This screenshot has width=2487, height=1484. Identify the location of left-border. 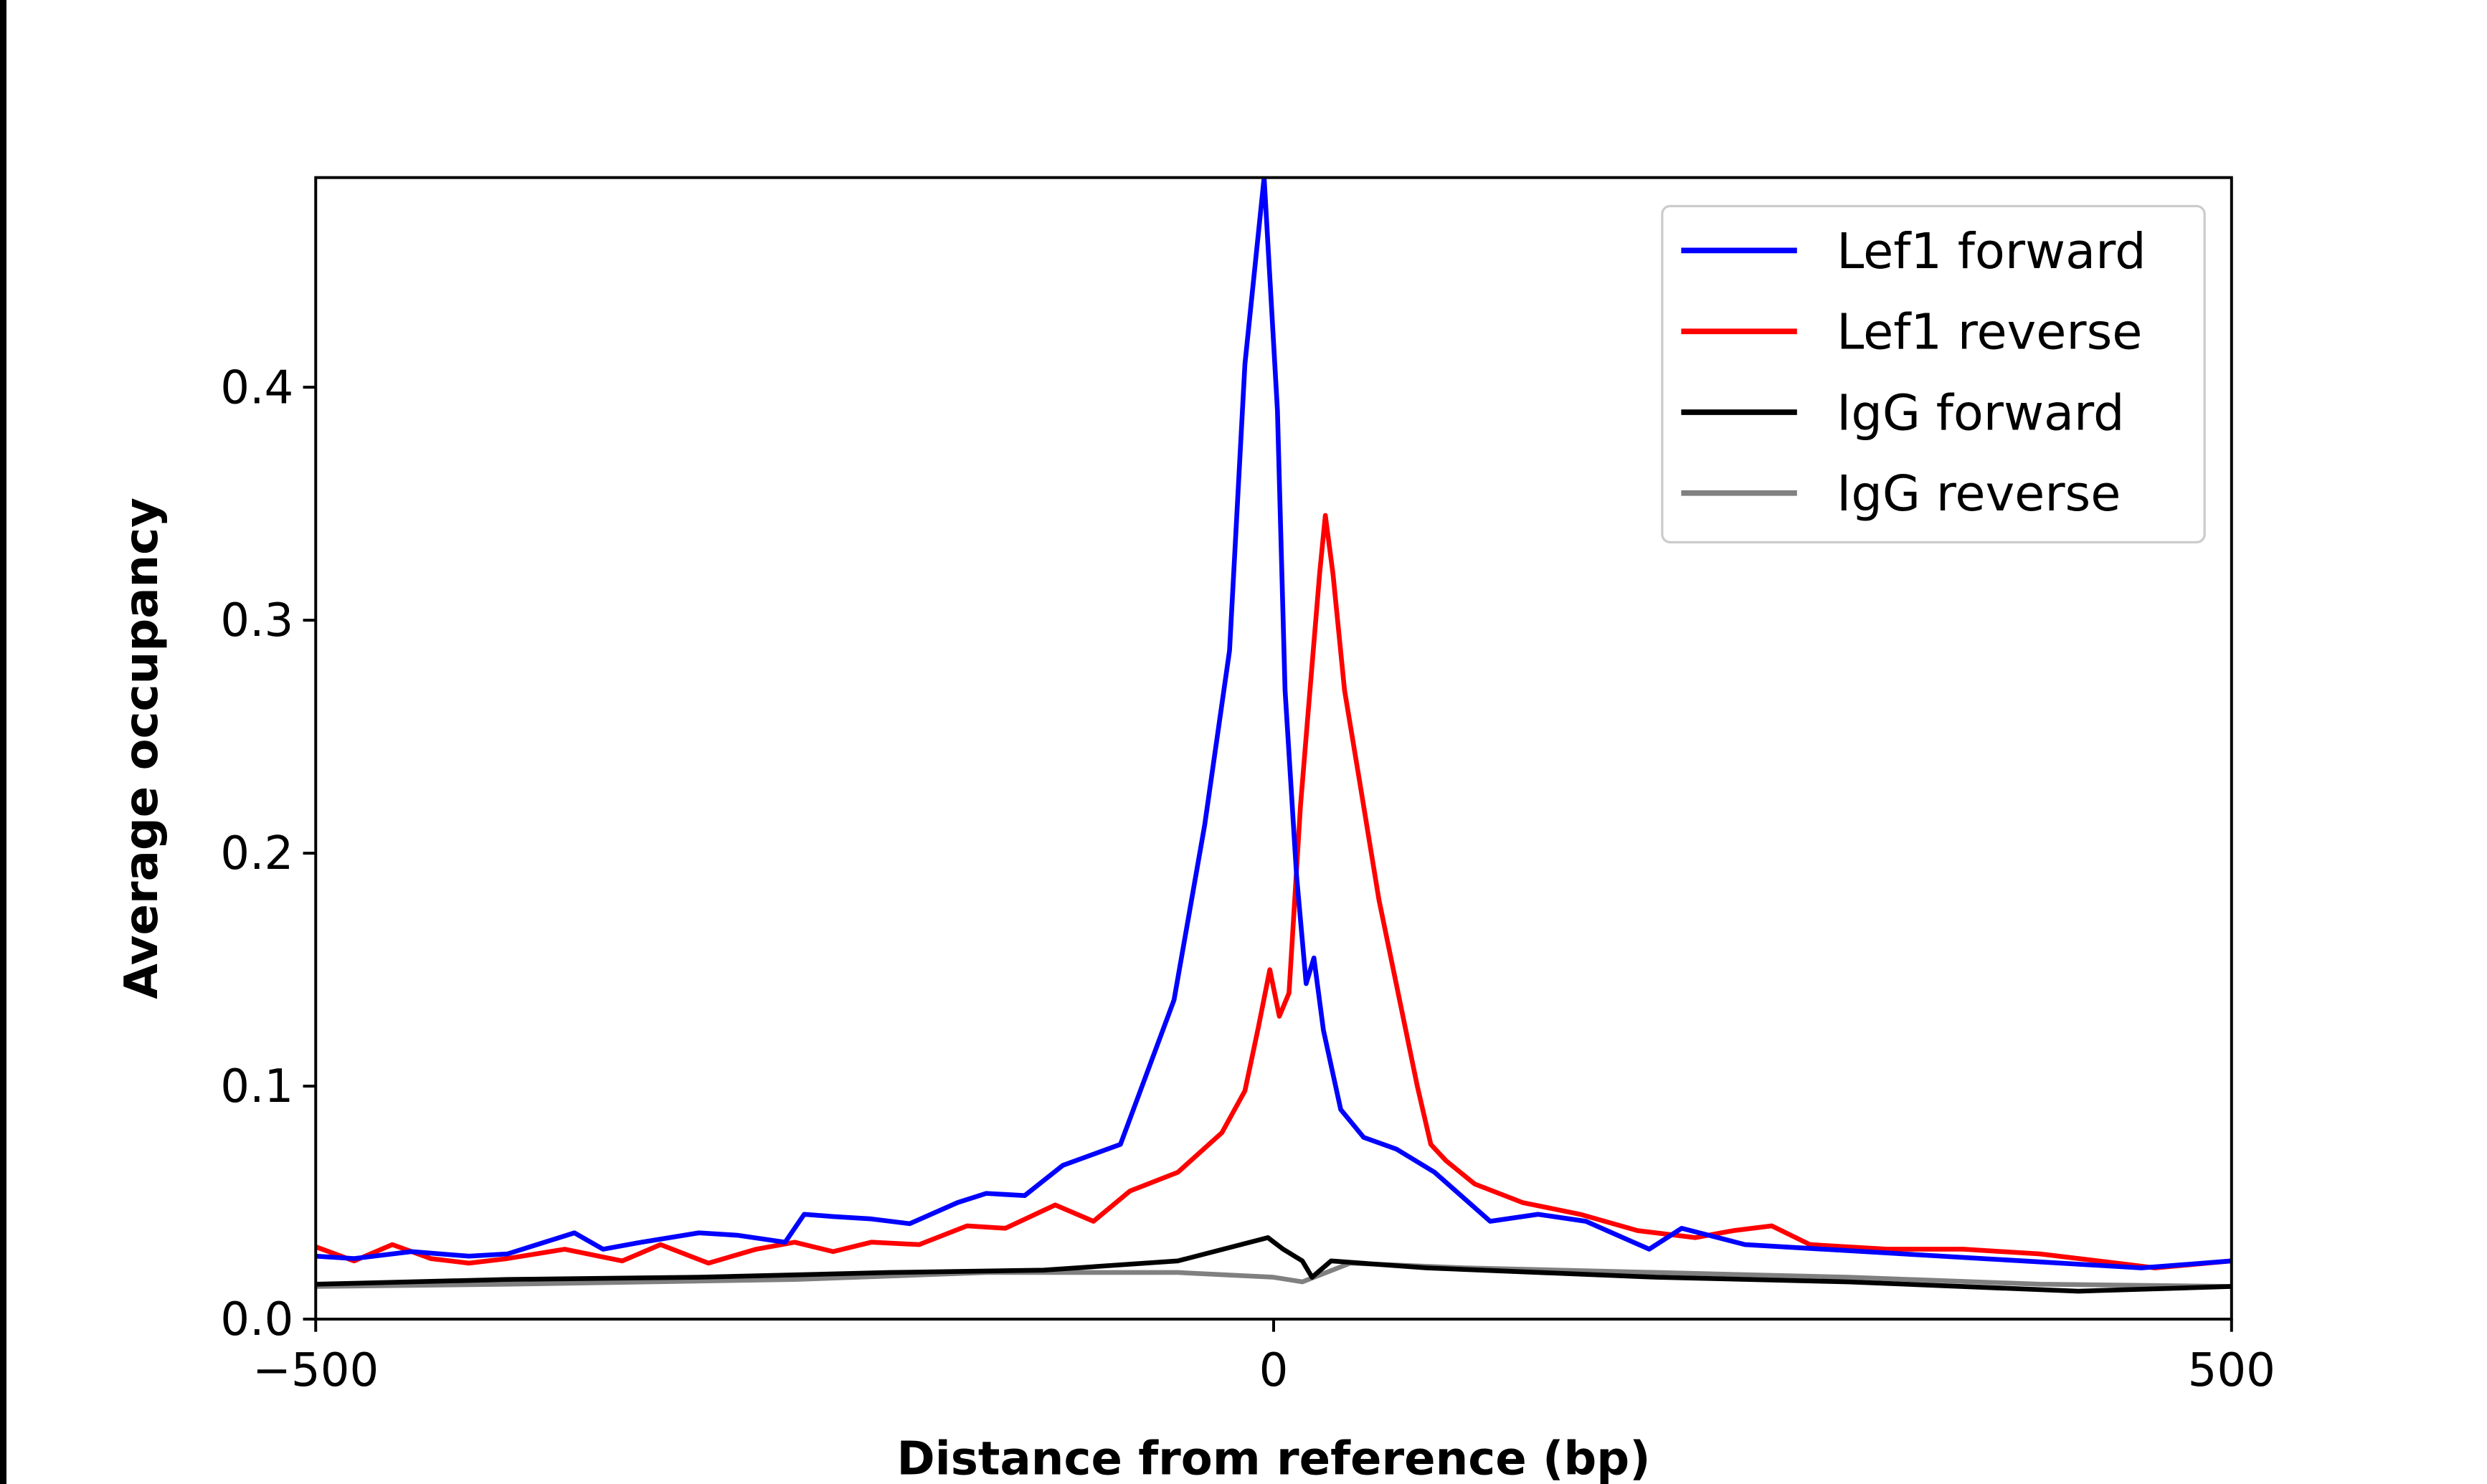
(3, 742).